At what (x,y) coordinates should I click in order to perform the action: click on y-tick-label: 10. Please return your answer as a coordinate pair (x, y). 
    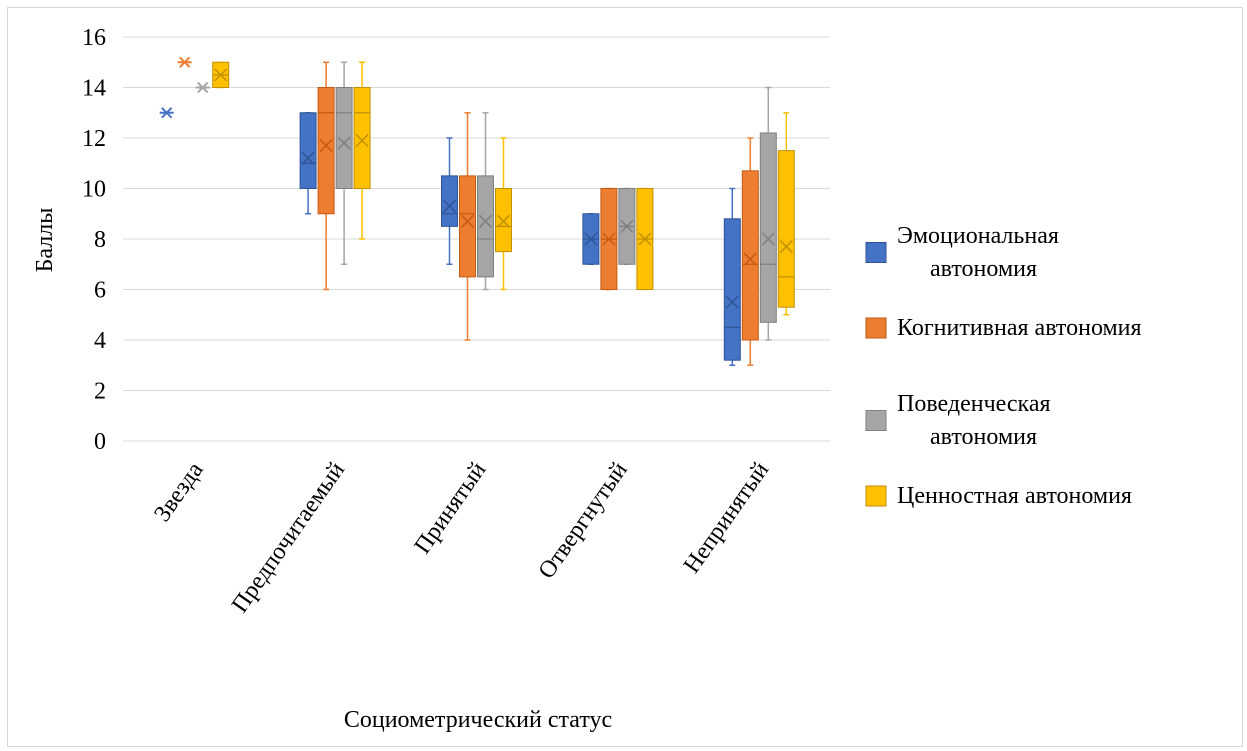
    Looking at the image, I should click on (94, 190).